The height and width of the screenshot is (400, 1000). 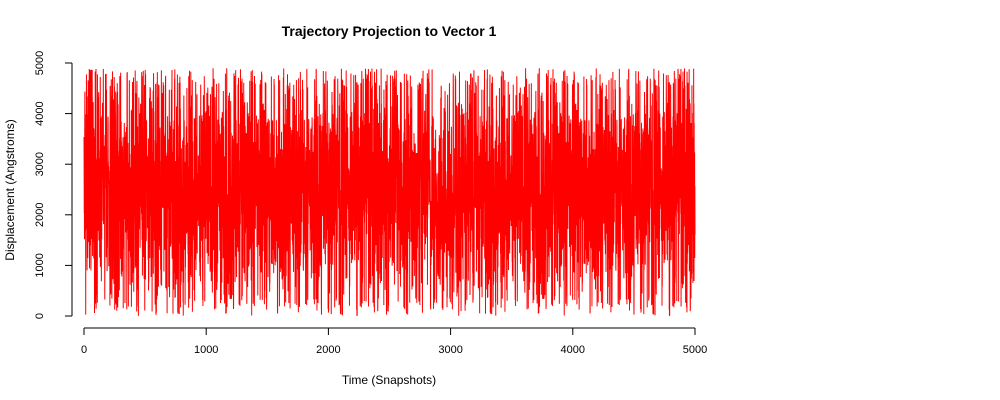 What do you see at coordinates (389, 31) in the screenshot?
I see `chart-title: Trajectory Projection to Vector 1` at bounding box center [389, 31].